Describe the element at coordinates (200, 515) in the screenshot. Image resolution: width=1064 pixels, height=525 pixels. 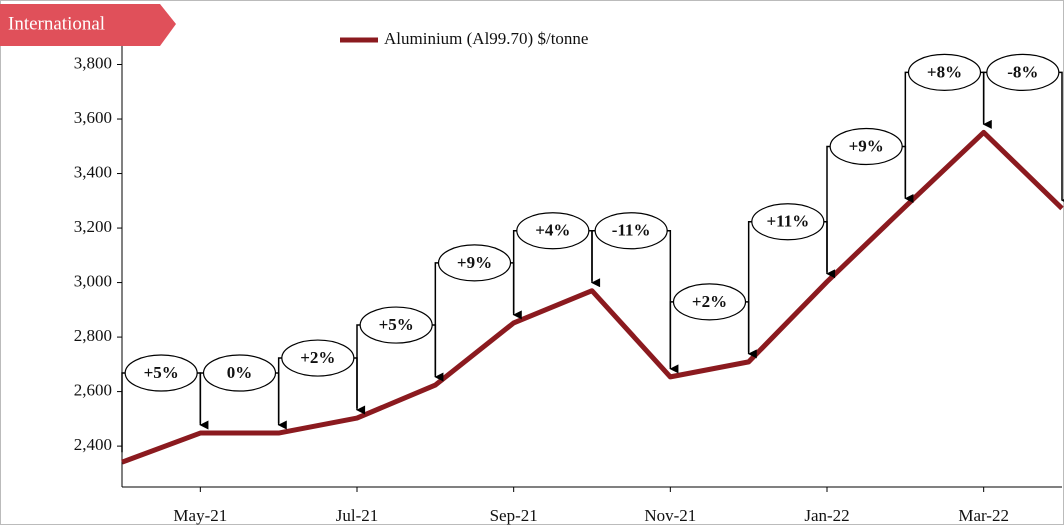
I see `x-tick-label: May-21` at that location.